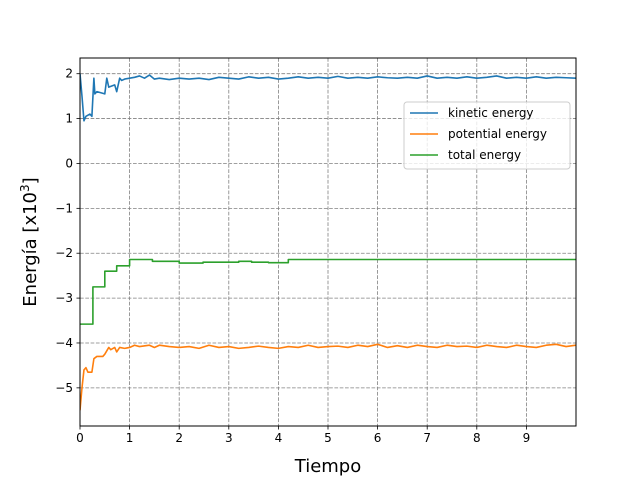 The width and height of the screenshot is (640, 480). I want to click on x-tick-label: 7, so click(427, 438).